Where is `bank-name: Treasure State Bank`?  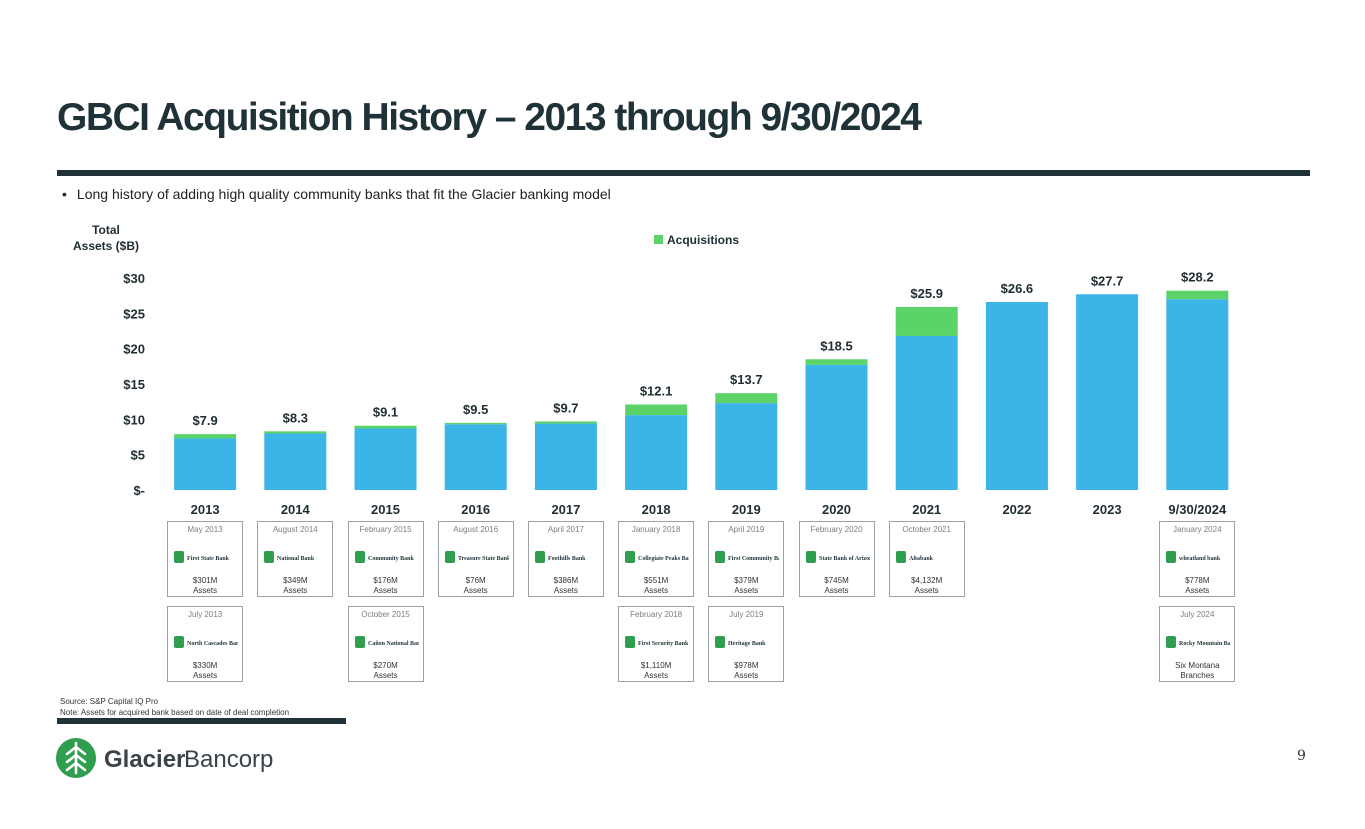 bank-name: Treasure State Bank is located at coordinates (483, 559).